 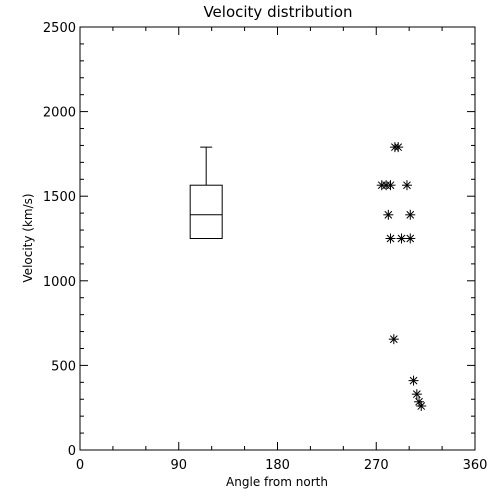 What do you see at coordinates (59, 282) in the screenshot?
I see `y-tick-label: 1000` at bounding box center [59, 282].